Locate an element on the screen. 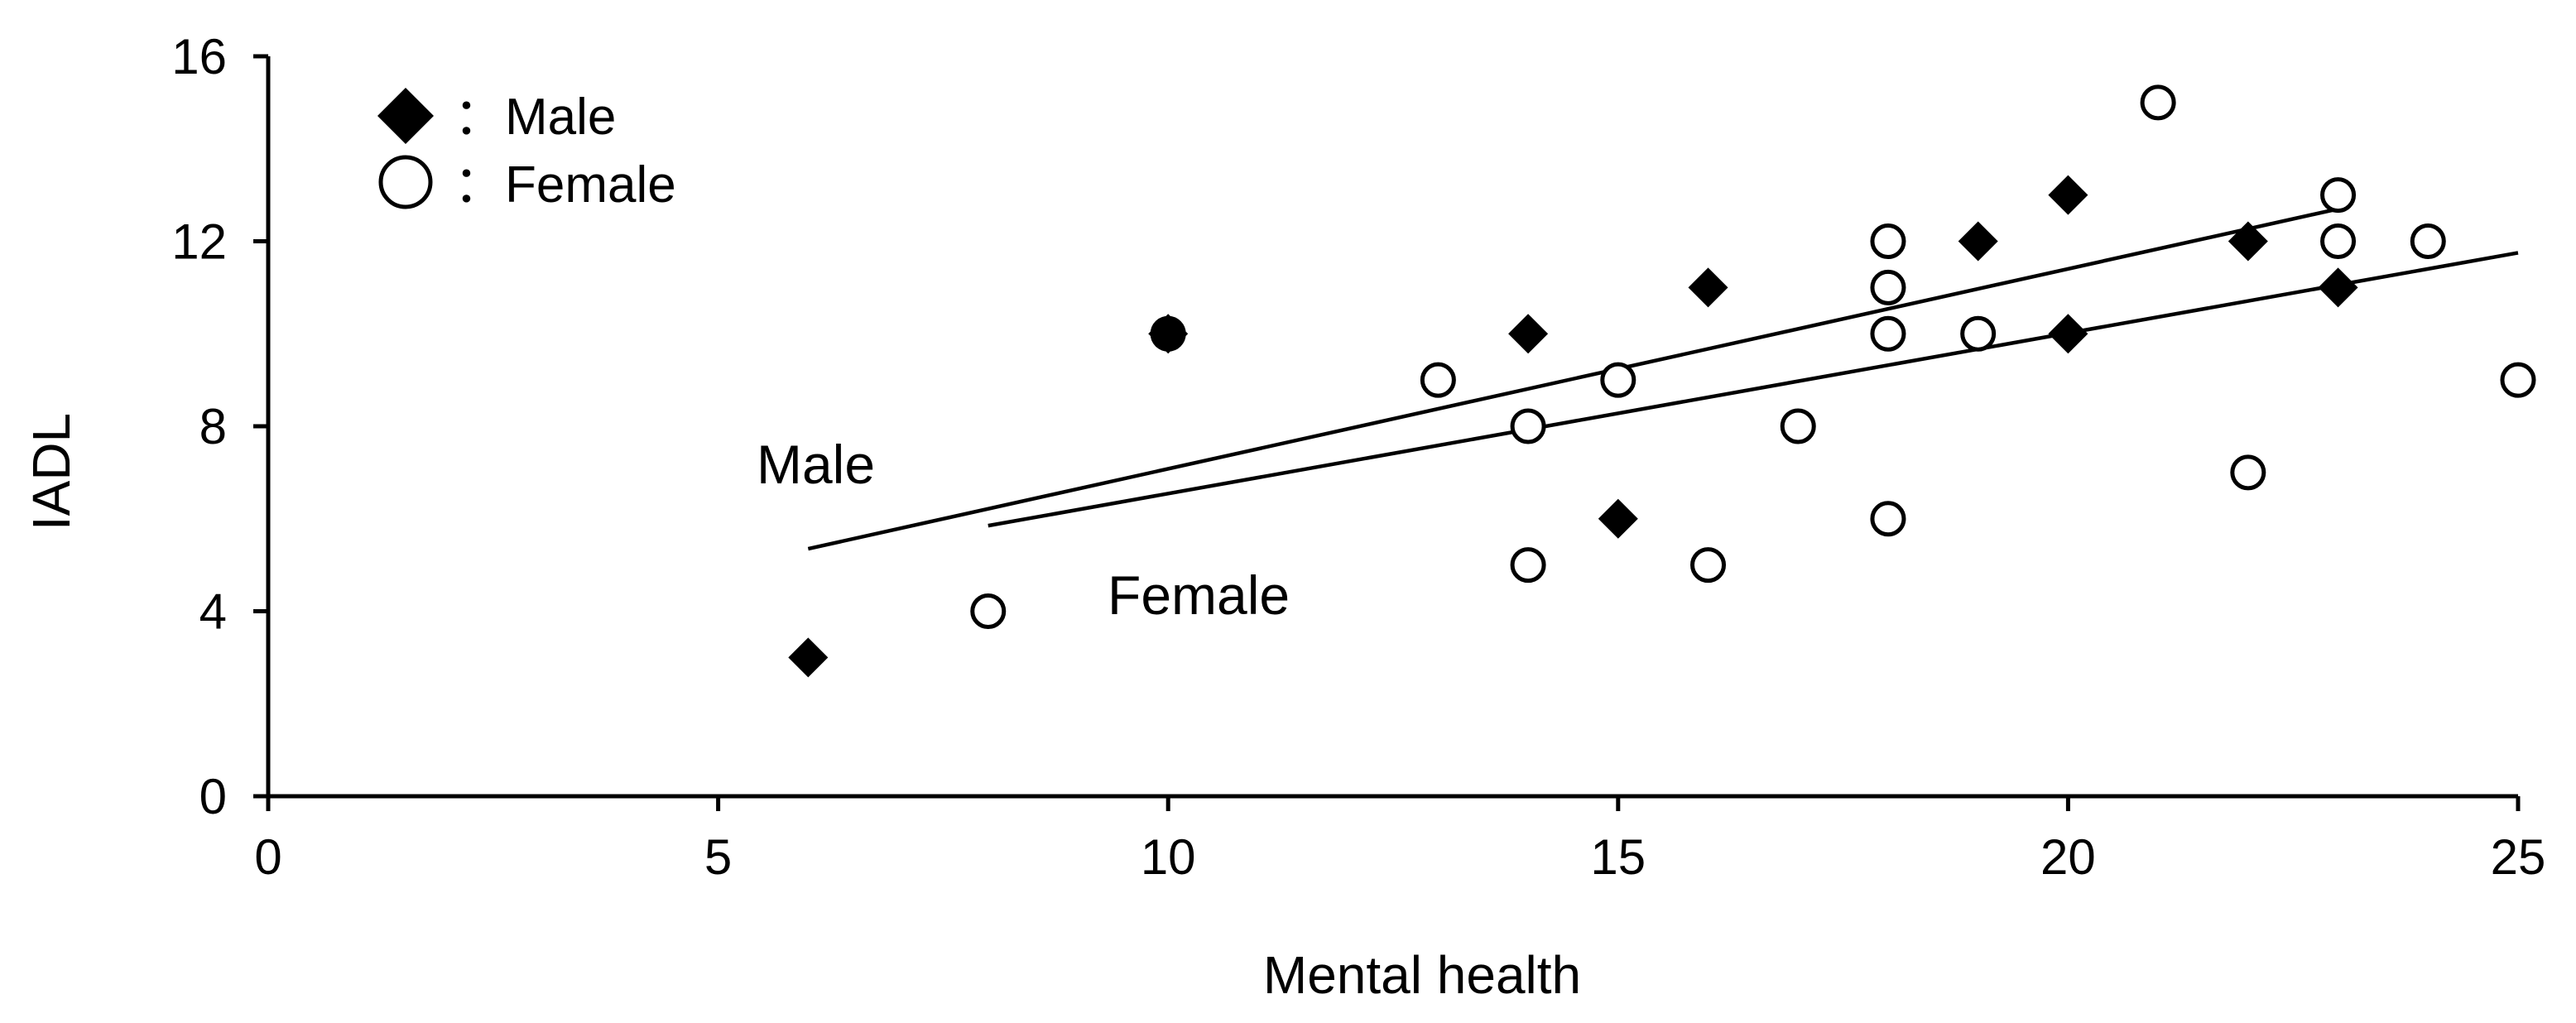 The height and width of the screenshot is (1023, 2576). y-tick-label: 4 is located at coordinates (213, 612).